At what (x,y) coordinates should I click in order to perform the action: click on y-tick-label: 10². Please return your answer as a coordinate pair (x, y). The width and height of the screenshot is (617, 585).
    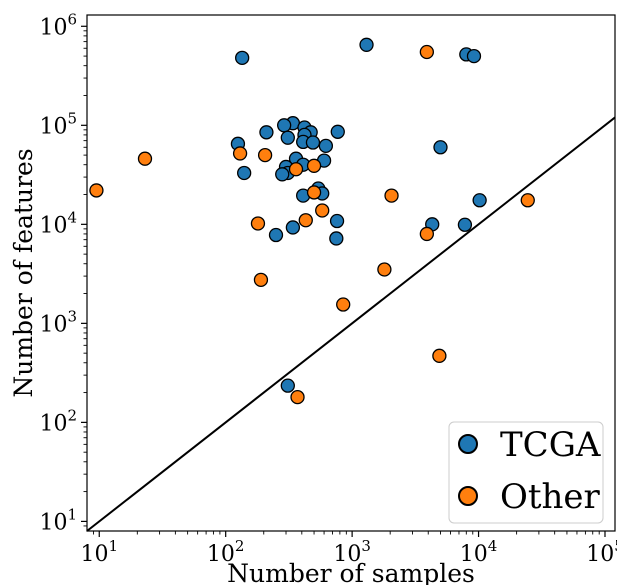
    Looking at the image, I should click on (58, 421).